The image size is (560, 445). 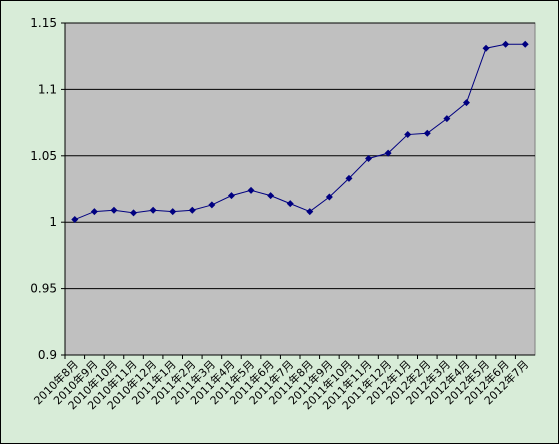 What do you see at coordinates (47, 89) in the screenshot?
I see `y-tick-label: 1.1` at bounding box center [47, 89].